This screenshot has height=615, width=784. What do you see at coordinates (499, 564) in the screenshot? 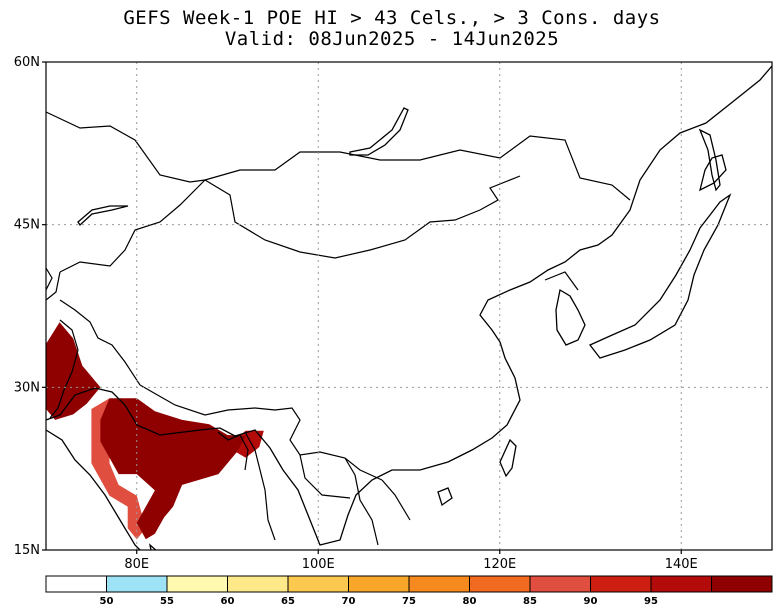
I see `lon-tick-label: 120E` at bounding box center [499, 564].